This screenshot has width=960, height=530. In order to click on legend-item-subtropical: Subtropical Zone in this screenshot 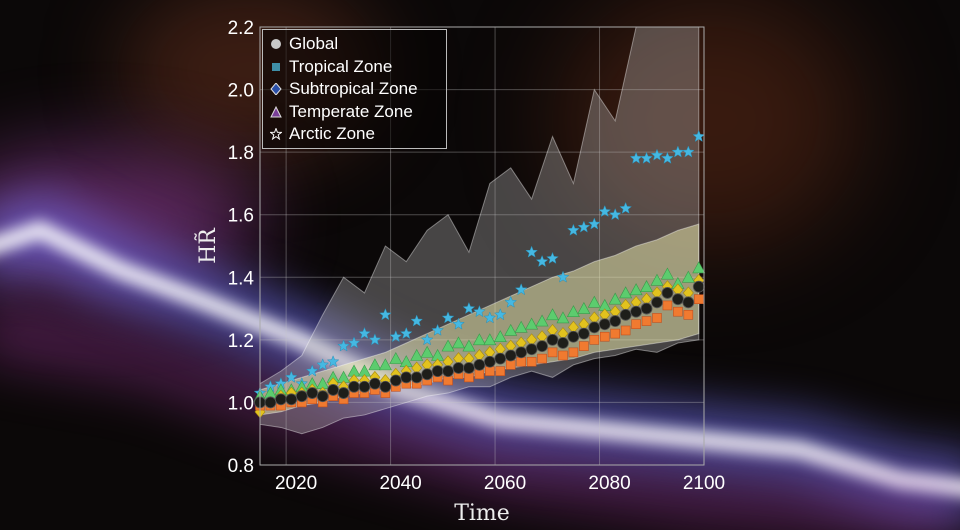, I will do `click(354, 89)`.